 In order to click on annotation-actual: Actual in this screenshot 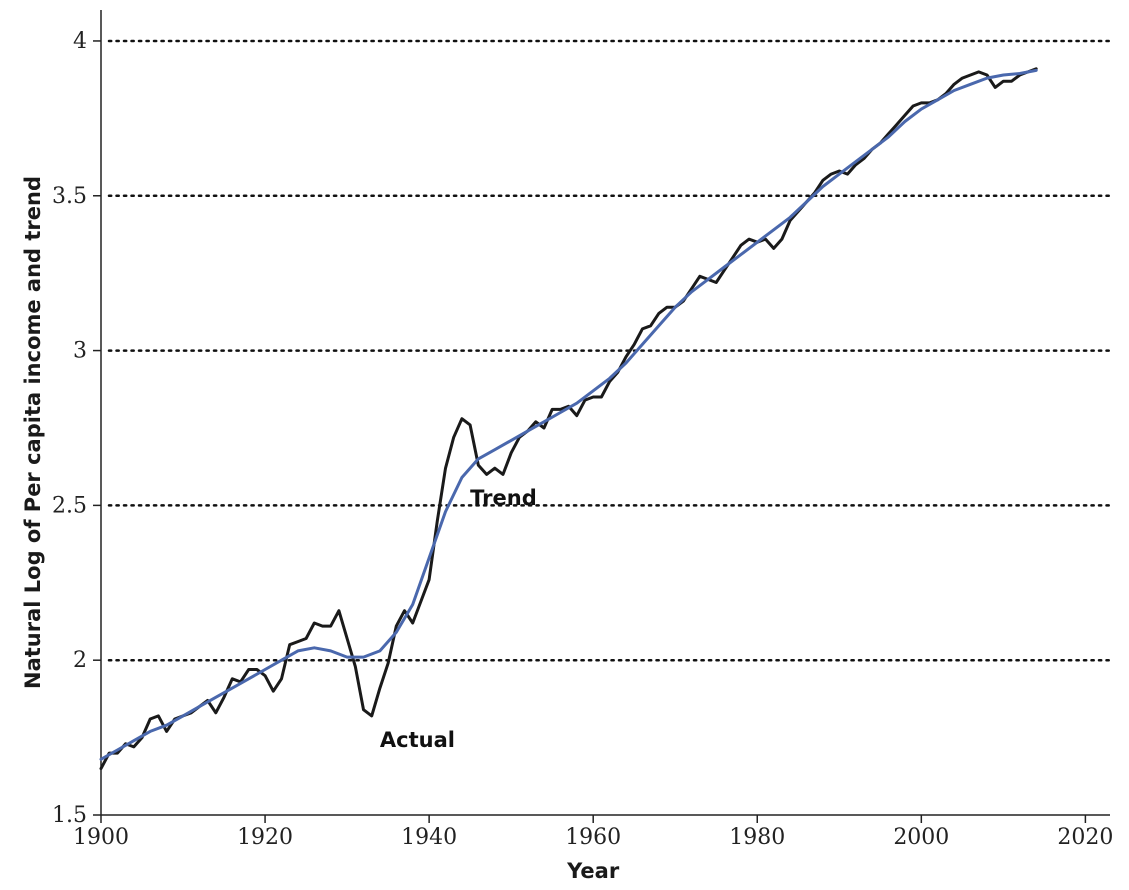, I will do `click(417, 740)`.